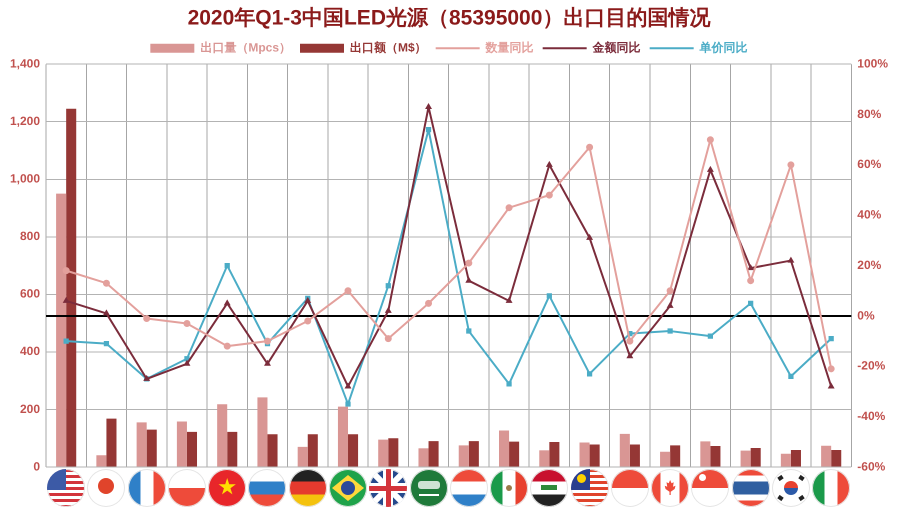 This screenshot has height=513, width=900. What do you see at coordinates (25, 63) in the screenshot?
I see `y-tick-label: 1,400` at bounding box center [25, 63].